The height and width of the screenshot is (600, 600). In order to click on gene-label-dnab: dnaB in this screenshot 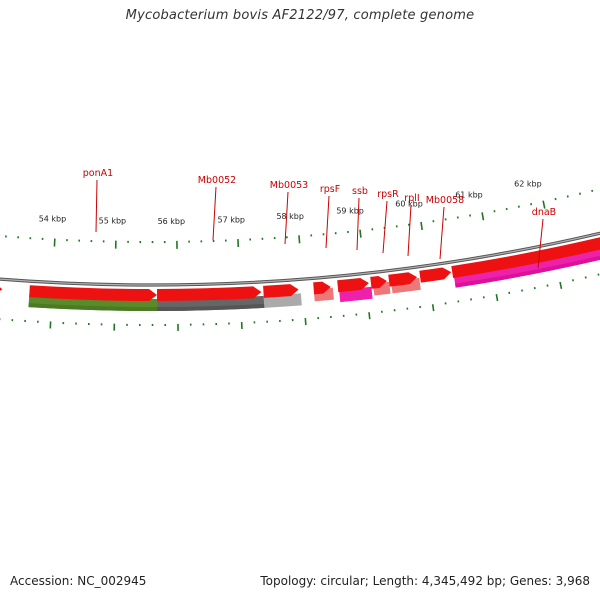, I will do `click(544, 212)`.